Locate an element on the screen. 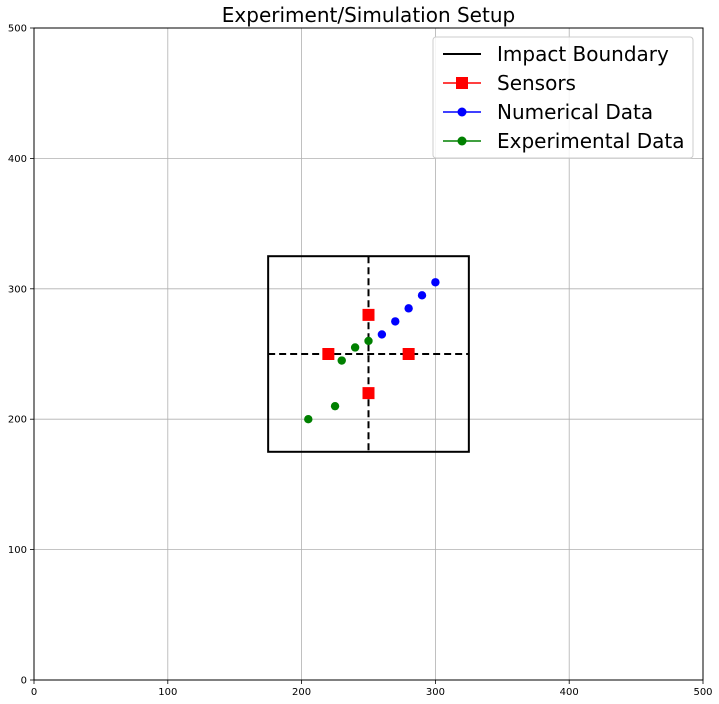  chart-title: Experiment/Simulation Setup is located at coordinates (368, 15).